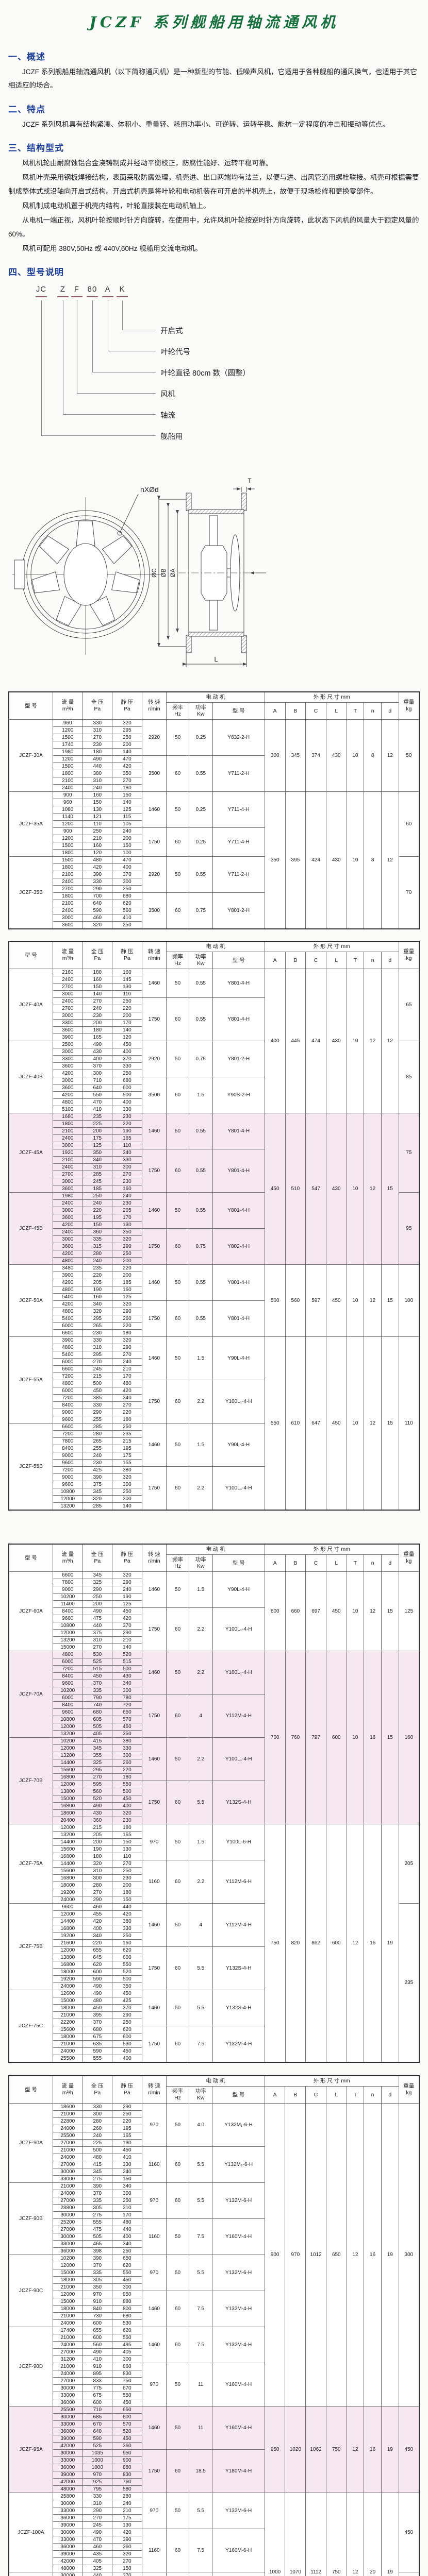 This screenshot has height=2576, width=428. Describe the element at coordinates (30, 1558) in the screenshot. I see `header-model: 型 号` at that location.